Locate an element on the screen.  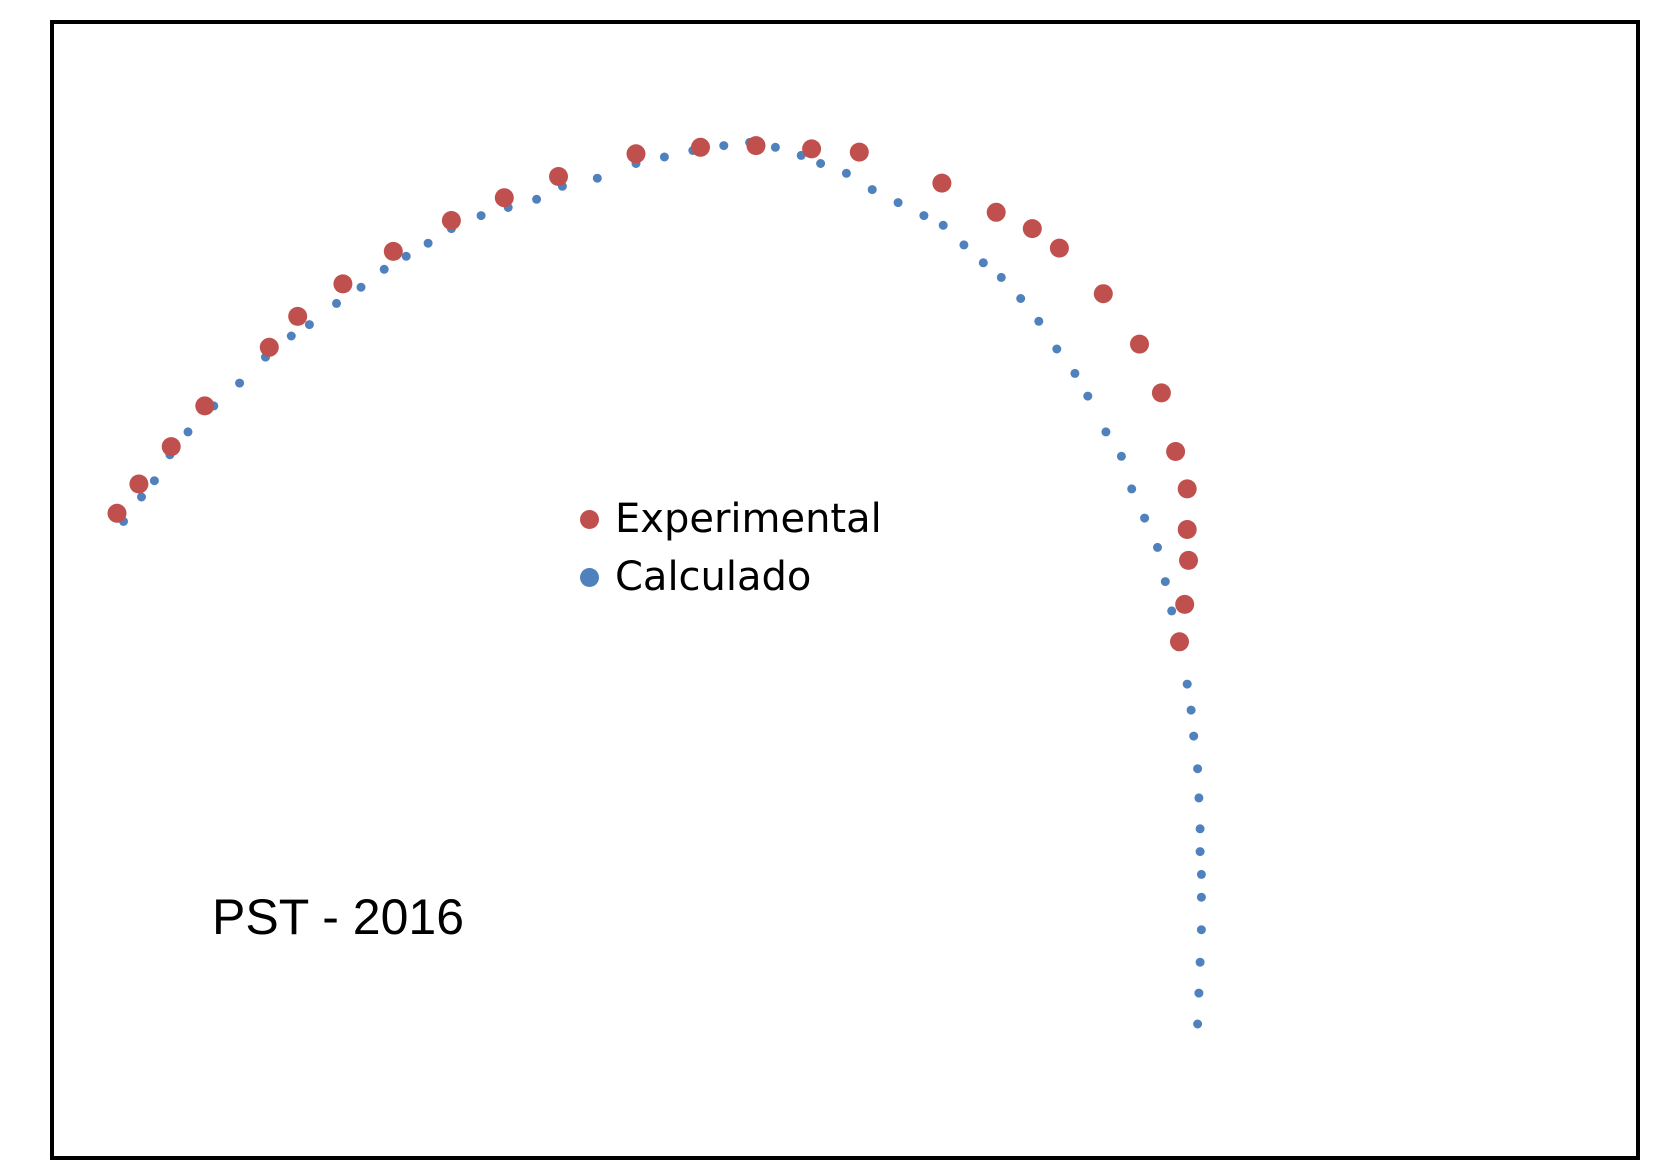
legend-item-calculado: Calculado is located at coordinates (731, 577).